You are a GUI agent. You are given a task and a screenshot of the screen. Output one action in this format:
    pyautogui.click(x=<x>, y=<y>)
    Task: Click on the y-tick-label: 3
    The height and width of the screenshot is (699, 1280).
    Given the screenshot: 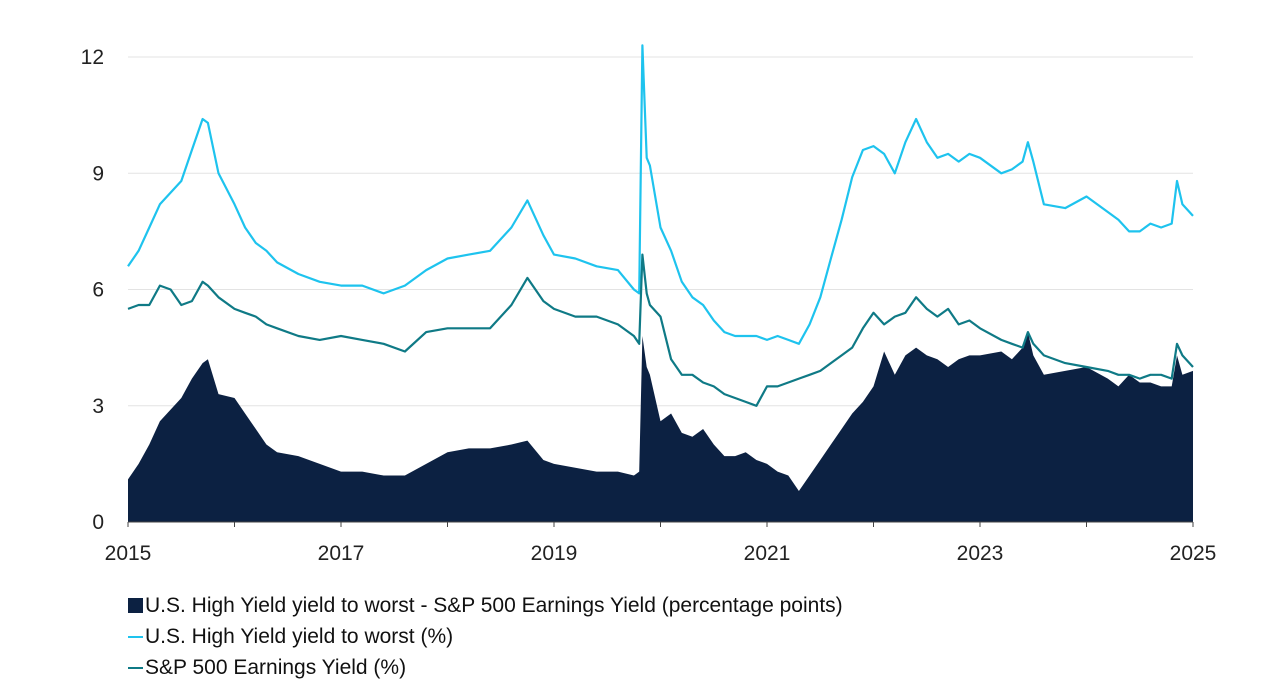 What is the action you would take?
    pyautogui.click(x=98, y=406)
    